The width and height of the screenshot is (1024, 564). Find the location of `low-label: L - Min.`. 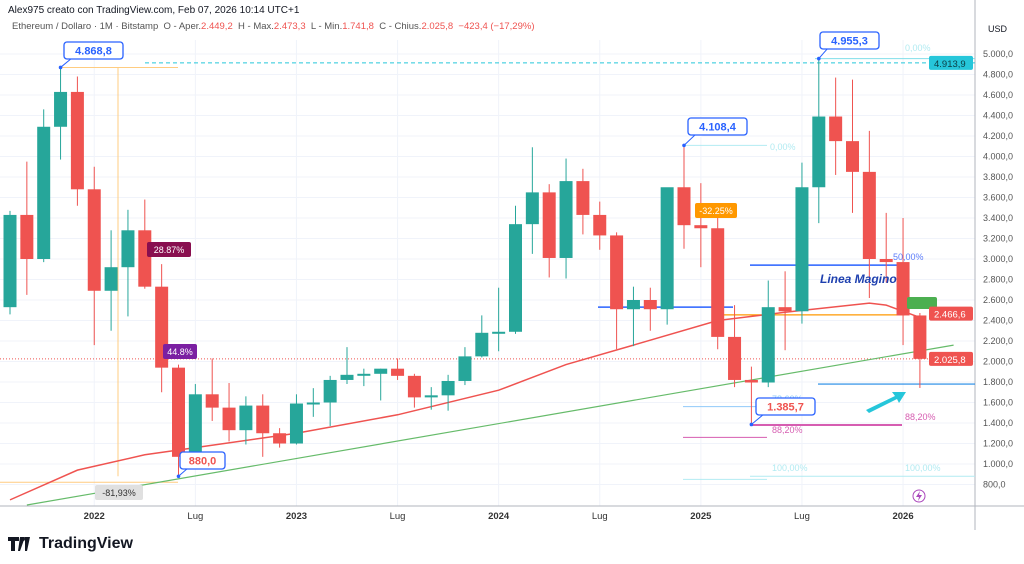

low-label: L - Min. is located at coordinates (326, 26).